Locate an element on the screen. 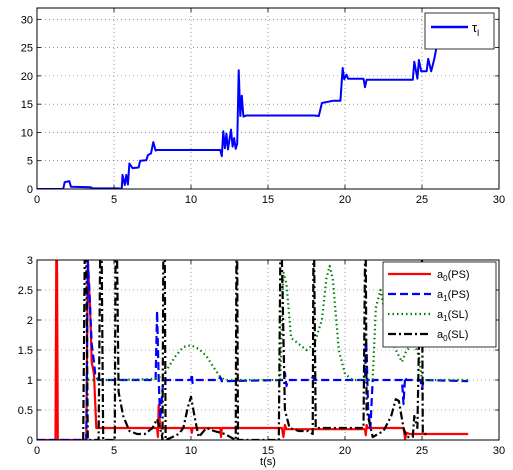 The height and width of the screenshot is (470, 513). y-tick-label: 1.5 is located at coordinates (25, 351).